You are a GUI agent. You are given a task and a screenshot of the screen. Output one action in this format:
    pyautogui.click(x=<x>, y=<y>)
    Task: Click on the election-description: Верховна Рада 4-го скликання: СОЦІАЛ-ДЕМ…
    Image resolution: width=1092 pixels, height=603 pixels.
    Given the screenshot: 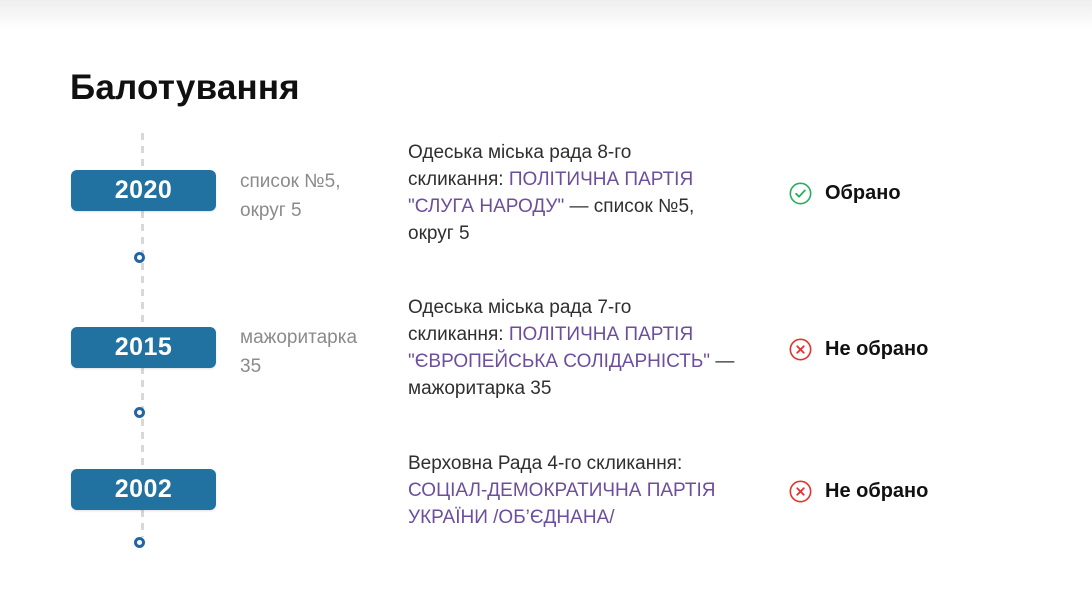 What is the action you would take?
    pyautogui.click(x=598, y=490)
    